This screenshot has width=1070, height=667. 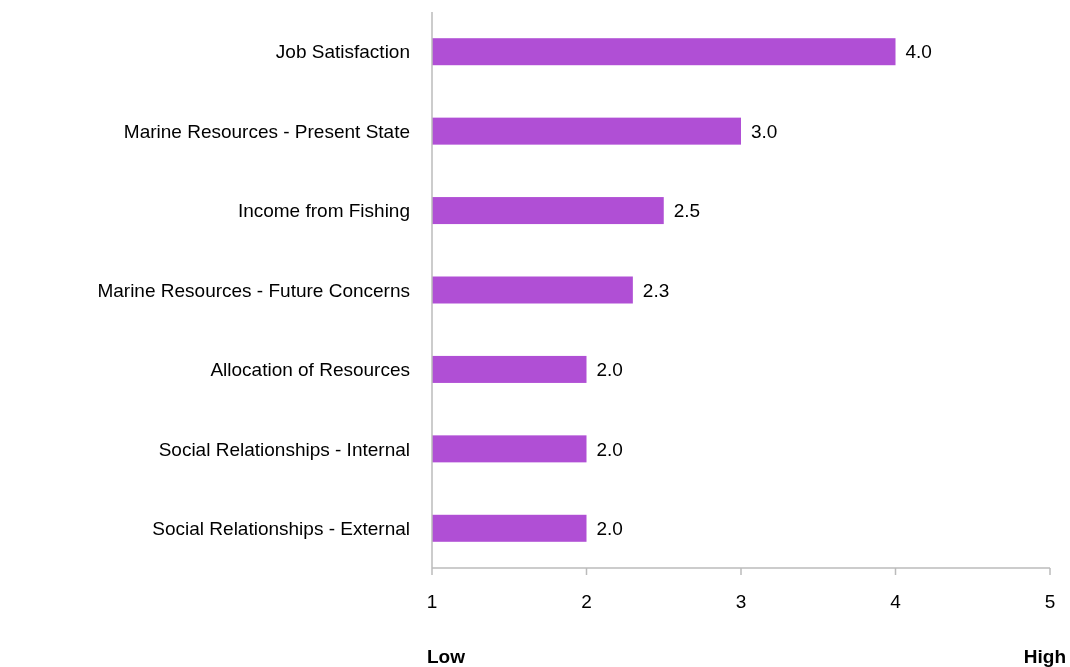 I want to click on y-tick-label: Income from Fishing, so click(x=323, y=211).